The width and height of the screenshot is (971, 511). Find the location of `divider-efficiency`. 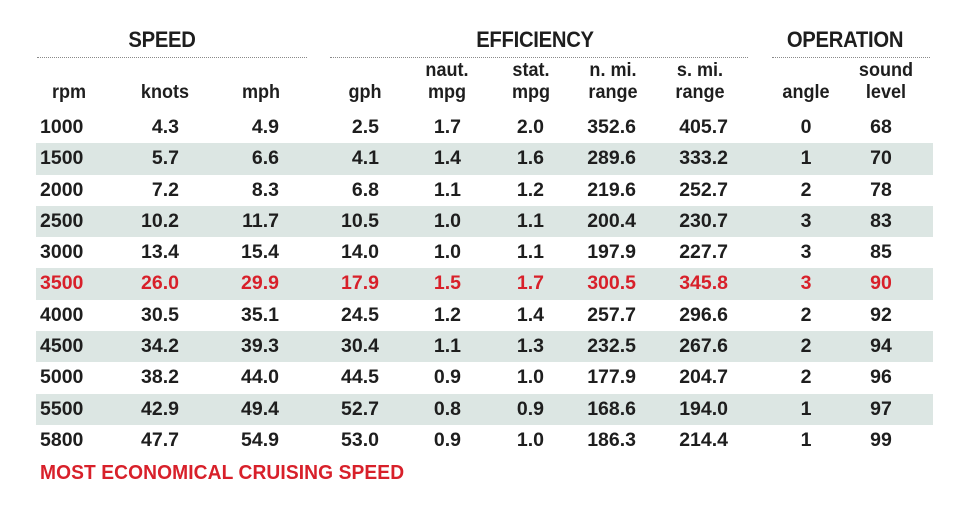

divider-efficiency is located at coordinates (539, 57).